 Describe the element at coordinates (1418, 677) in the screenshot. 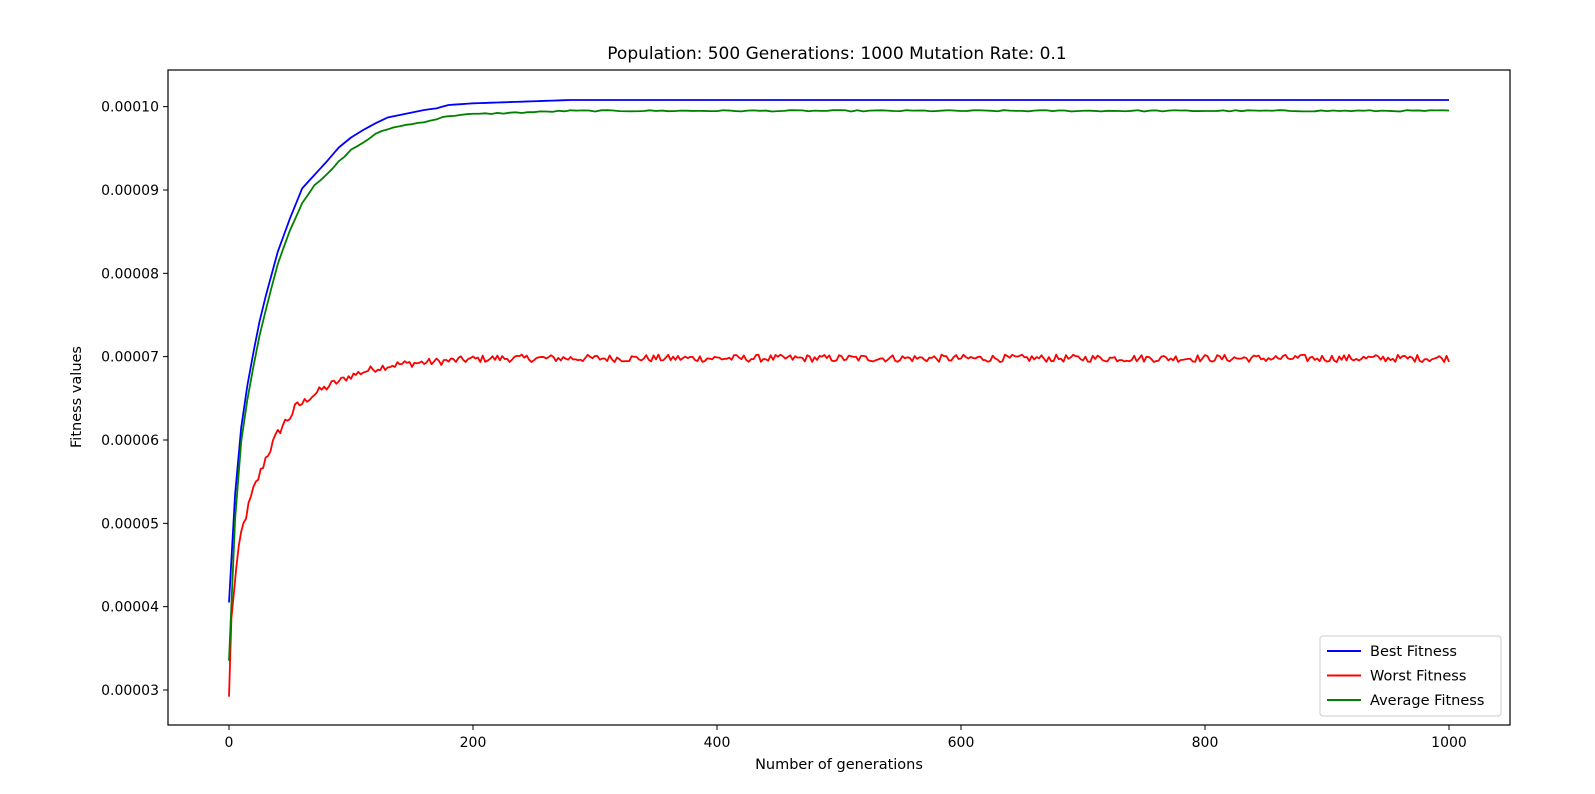

I see `legend-label: Worst Fitness` at that location.